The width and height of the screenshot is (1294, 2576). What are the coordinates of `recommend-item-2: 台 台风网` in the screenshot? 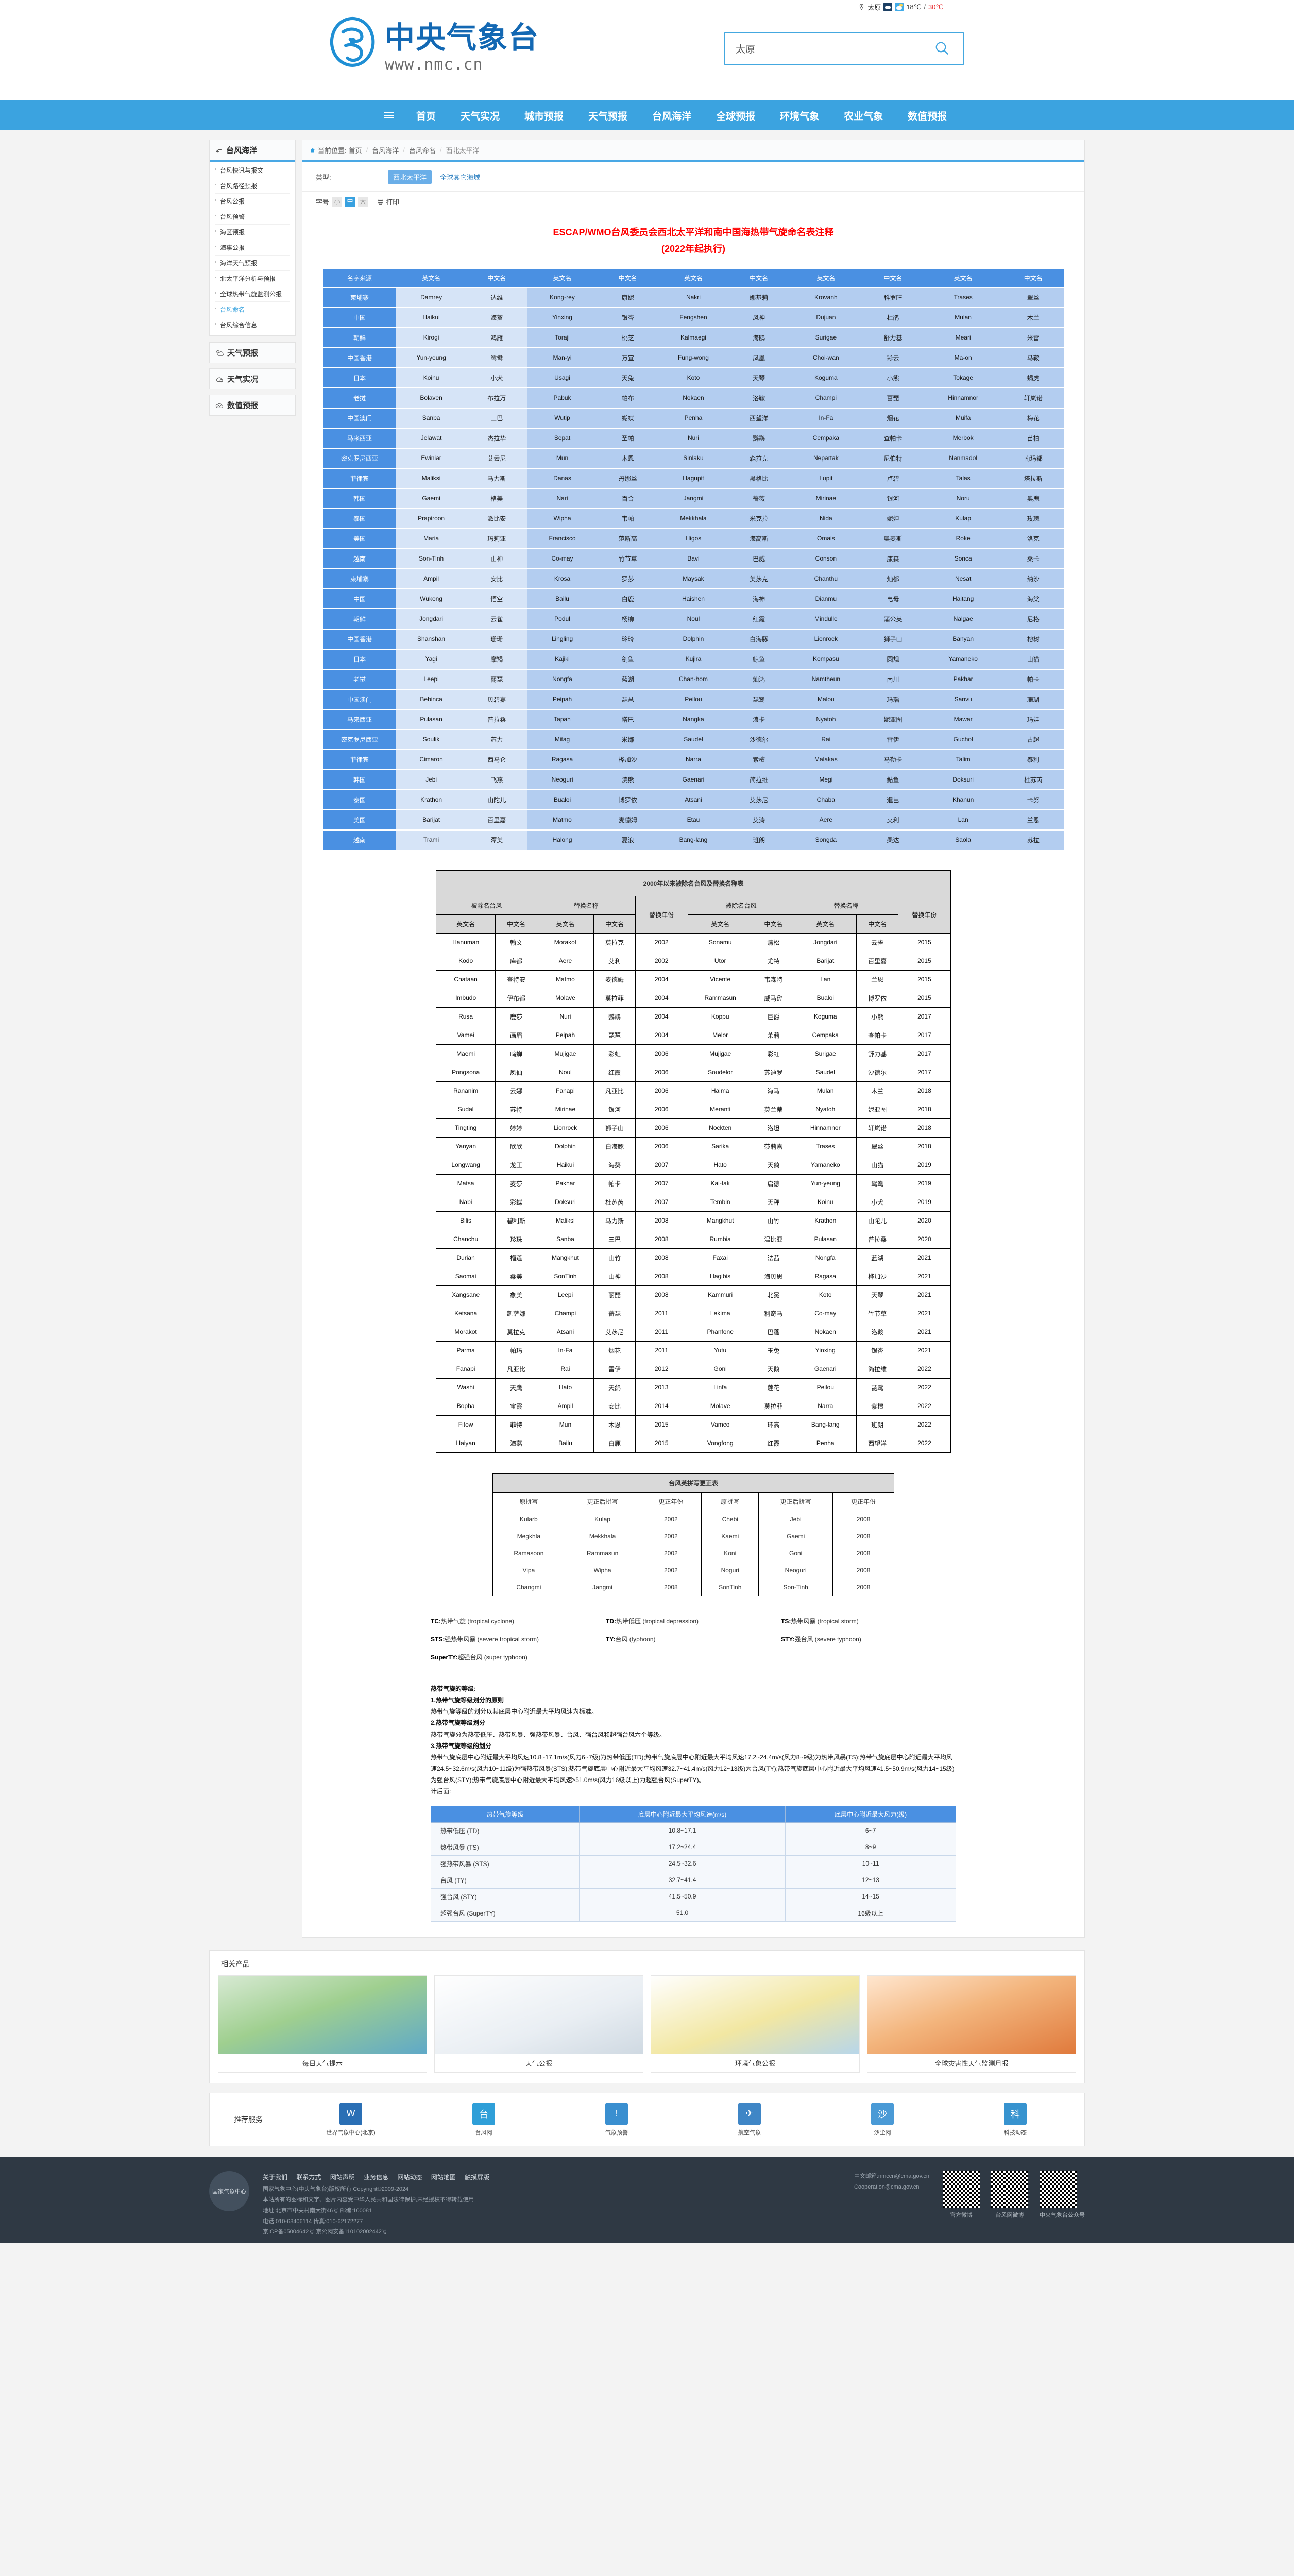 It's located at (484, 2119).